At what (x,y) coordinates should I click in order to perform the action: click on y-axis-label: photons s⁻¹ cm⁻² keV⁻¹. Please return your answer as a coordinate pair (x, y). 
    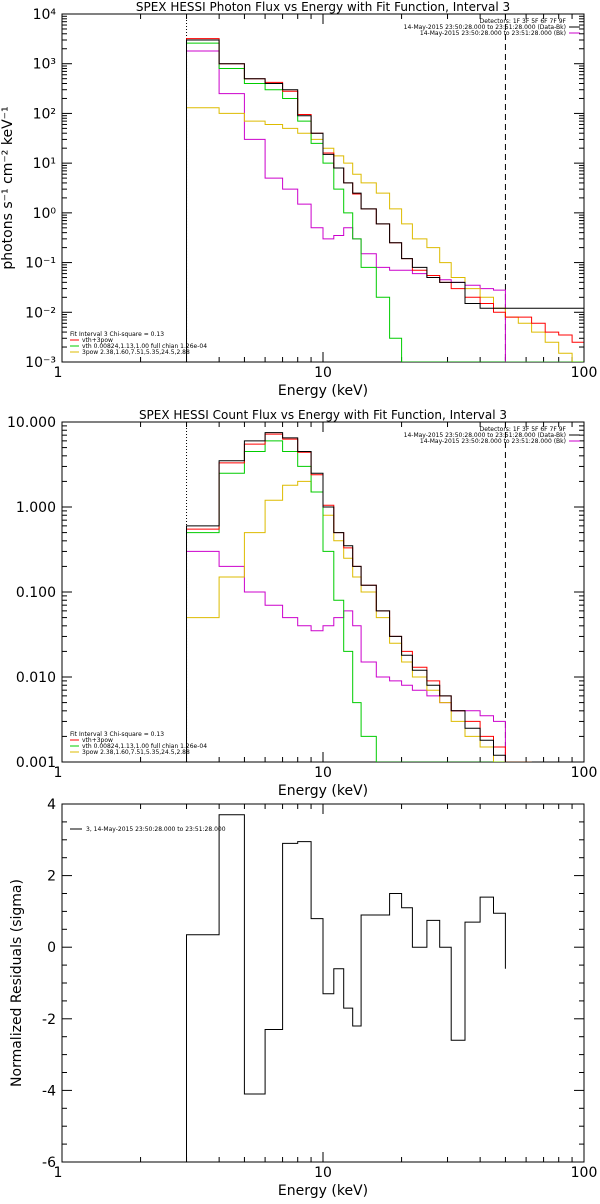
    Looking at the image, I should click on (8, 187).